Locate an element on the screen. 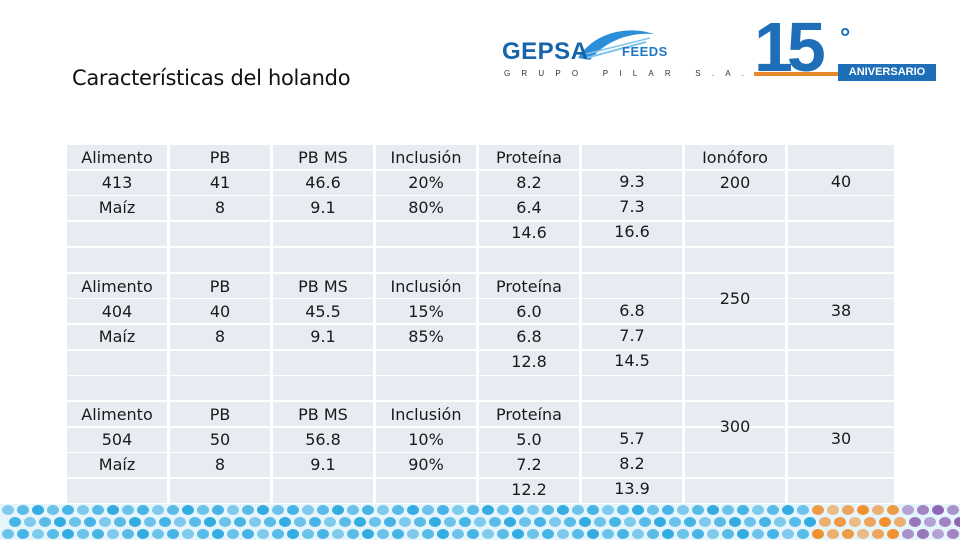 The width and height of the screenshot is (960, 540). ionoforo-cell: 250 is located at coordinates (735, 298).